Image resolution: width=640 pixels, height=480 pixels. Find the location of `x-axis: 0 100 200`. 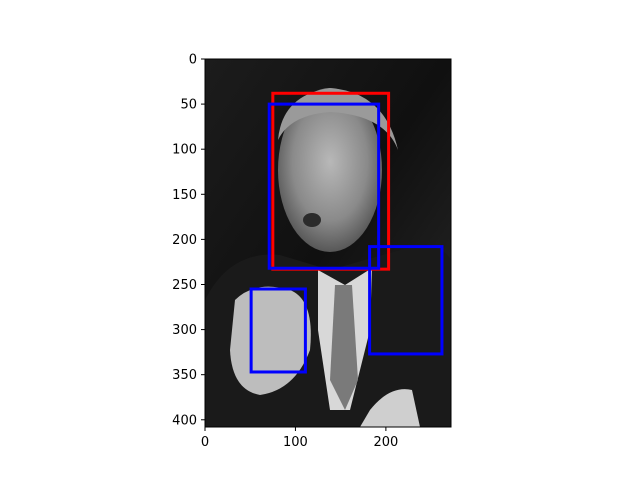

x-axis: 0 100 200 is located at coordinates (299, 438).